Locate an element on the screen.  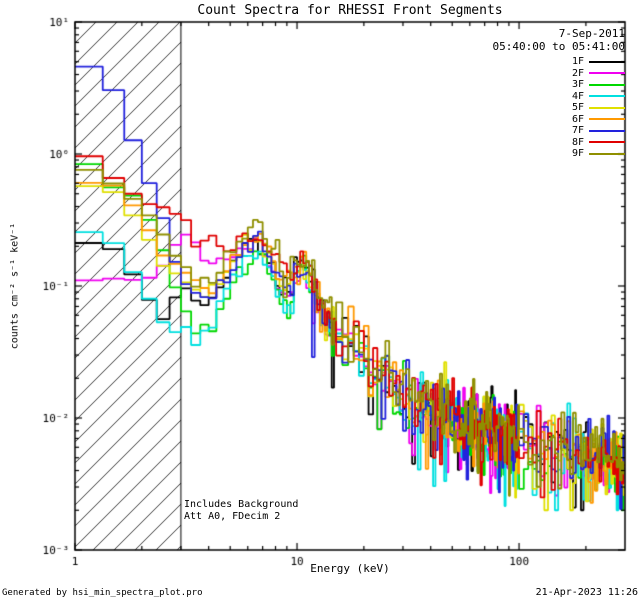
observation-time-range: 05:40:00 to 05:41:00 is located at coordinates (558, 46).